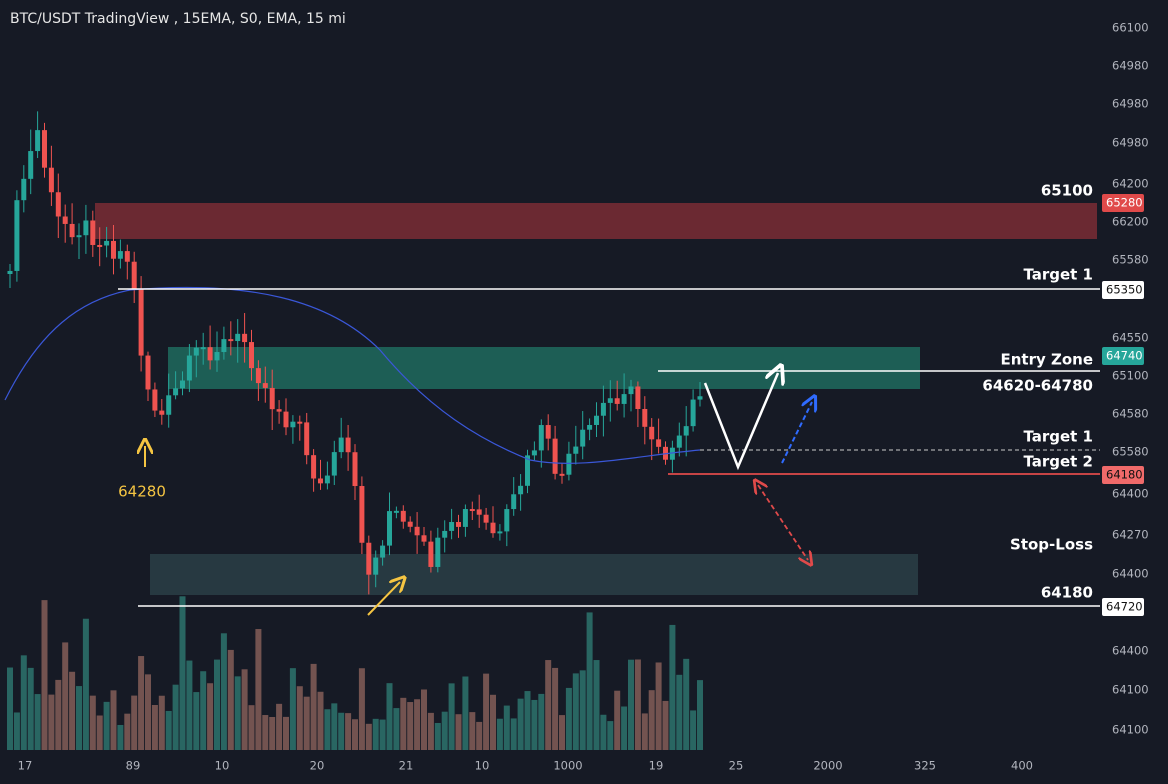  I want to click on price-axis-label: 65100, so click(1130, 376).